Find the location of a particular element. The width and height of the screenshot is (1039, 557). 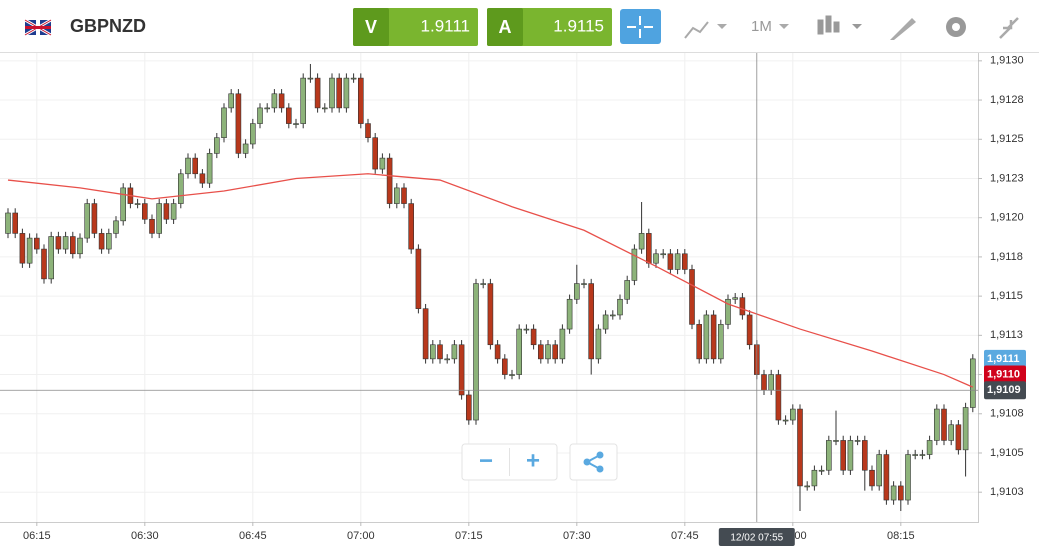

zoom-out: − is located at coordinates (486, 460).